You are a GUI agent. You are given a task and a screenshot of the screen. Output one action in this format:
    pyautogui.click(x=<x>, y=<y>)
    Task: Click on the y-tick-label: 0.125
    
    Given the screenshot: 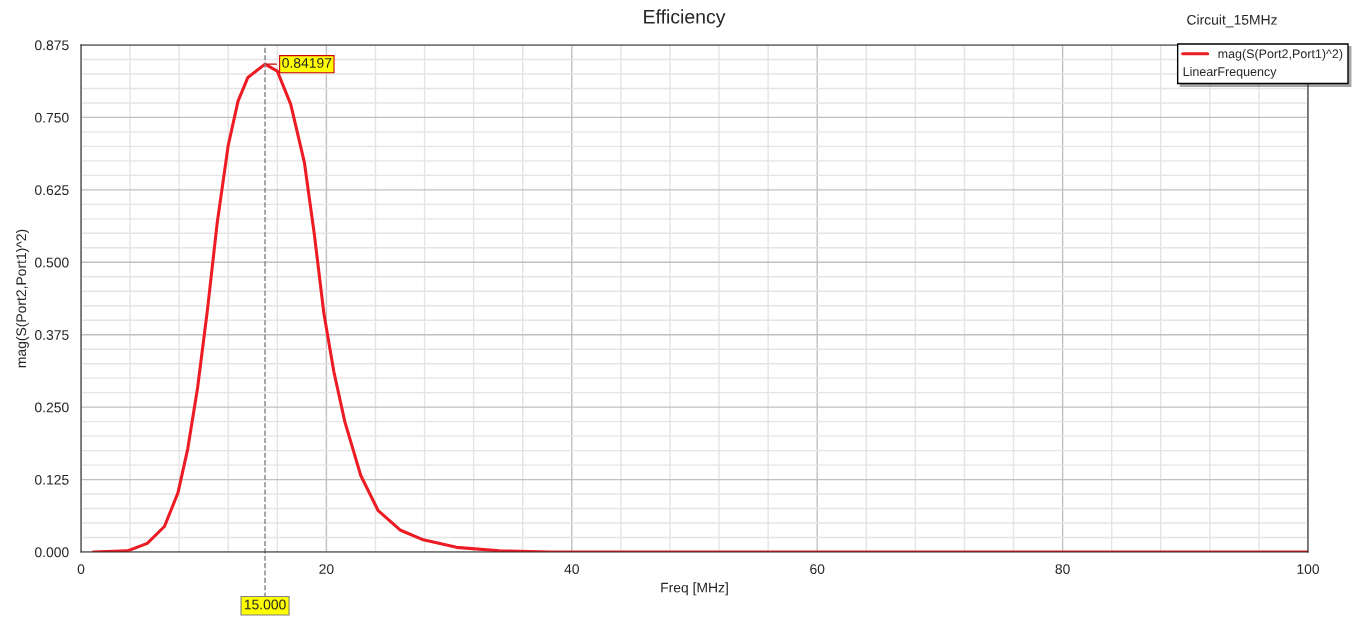 What is the action you would take?
    pyautogui.click(x=51, y=479)
    